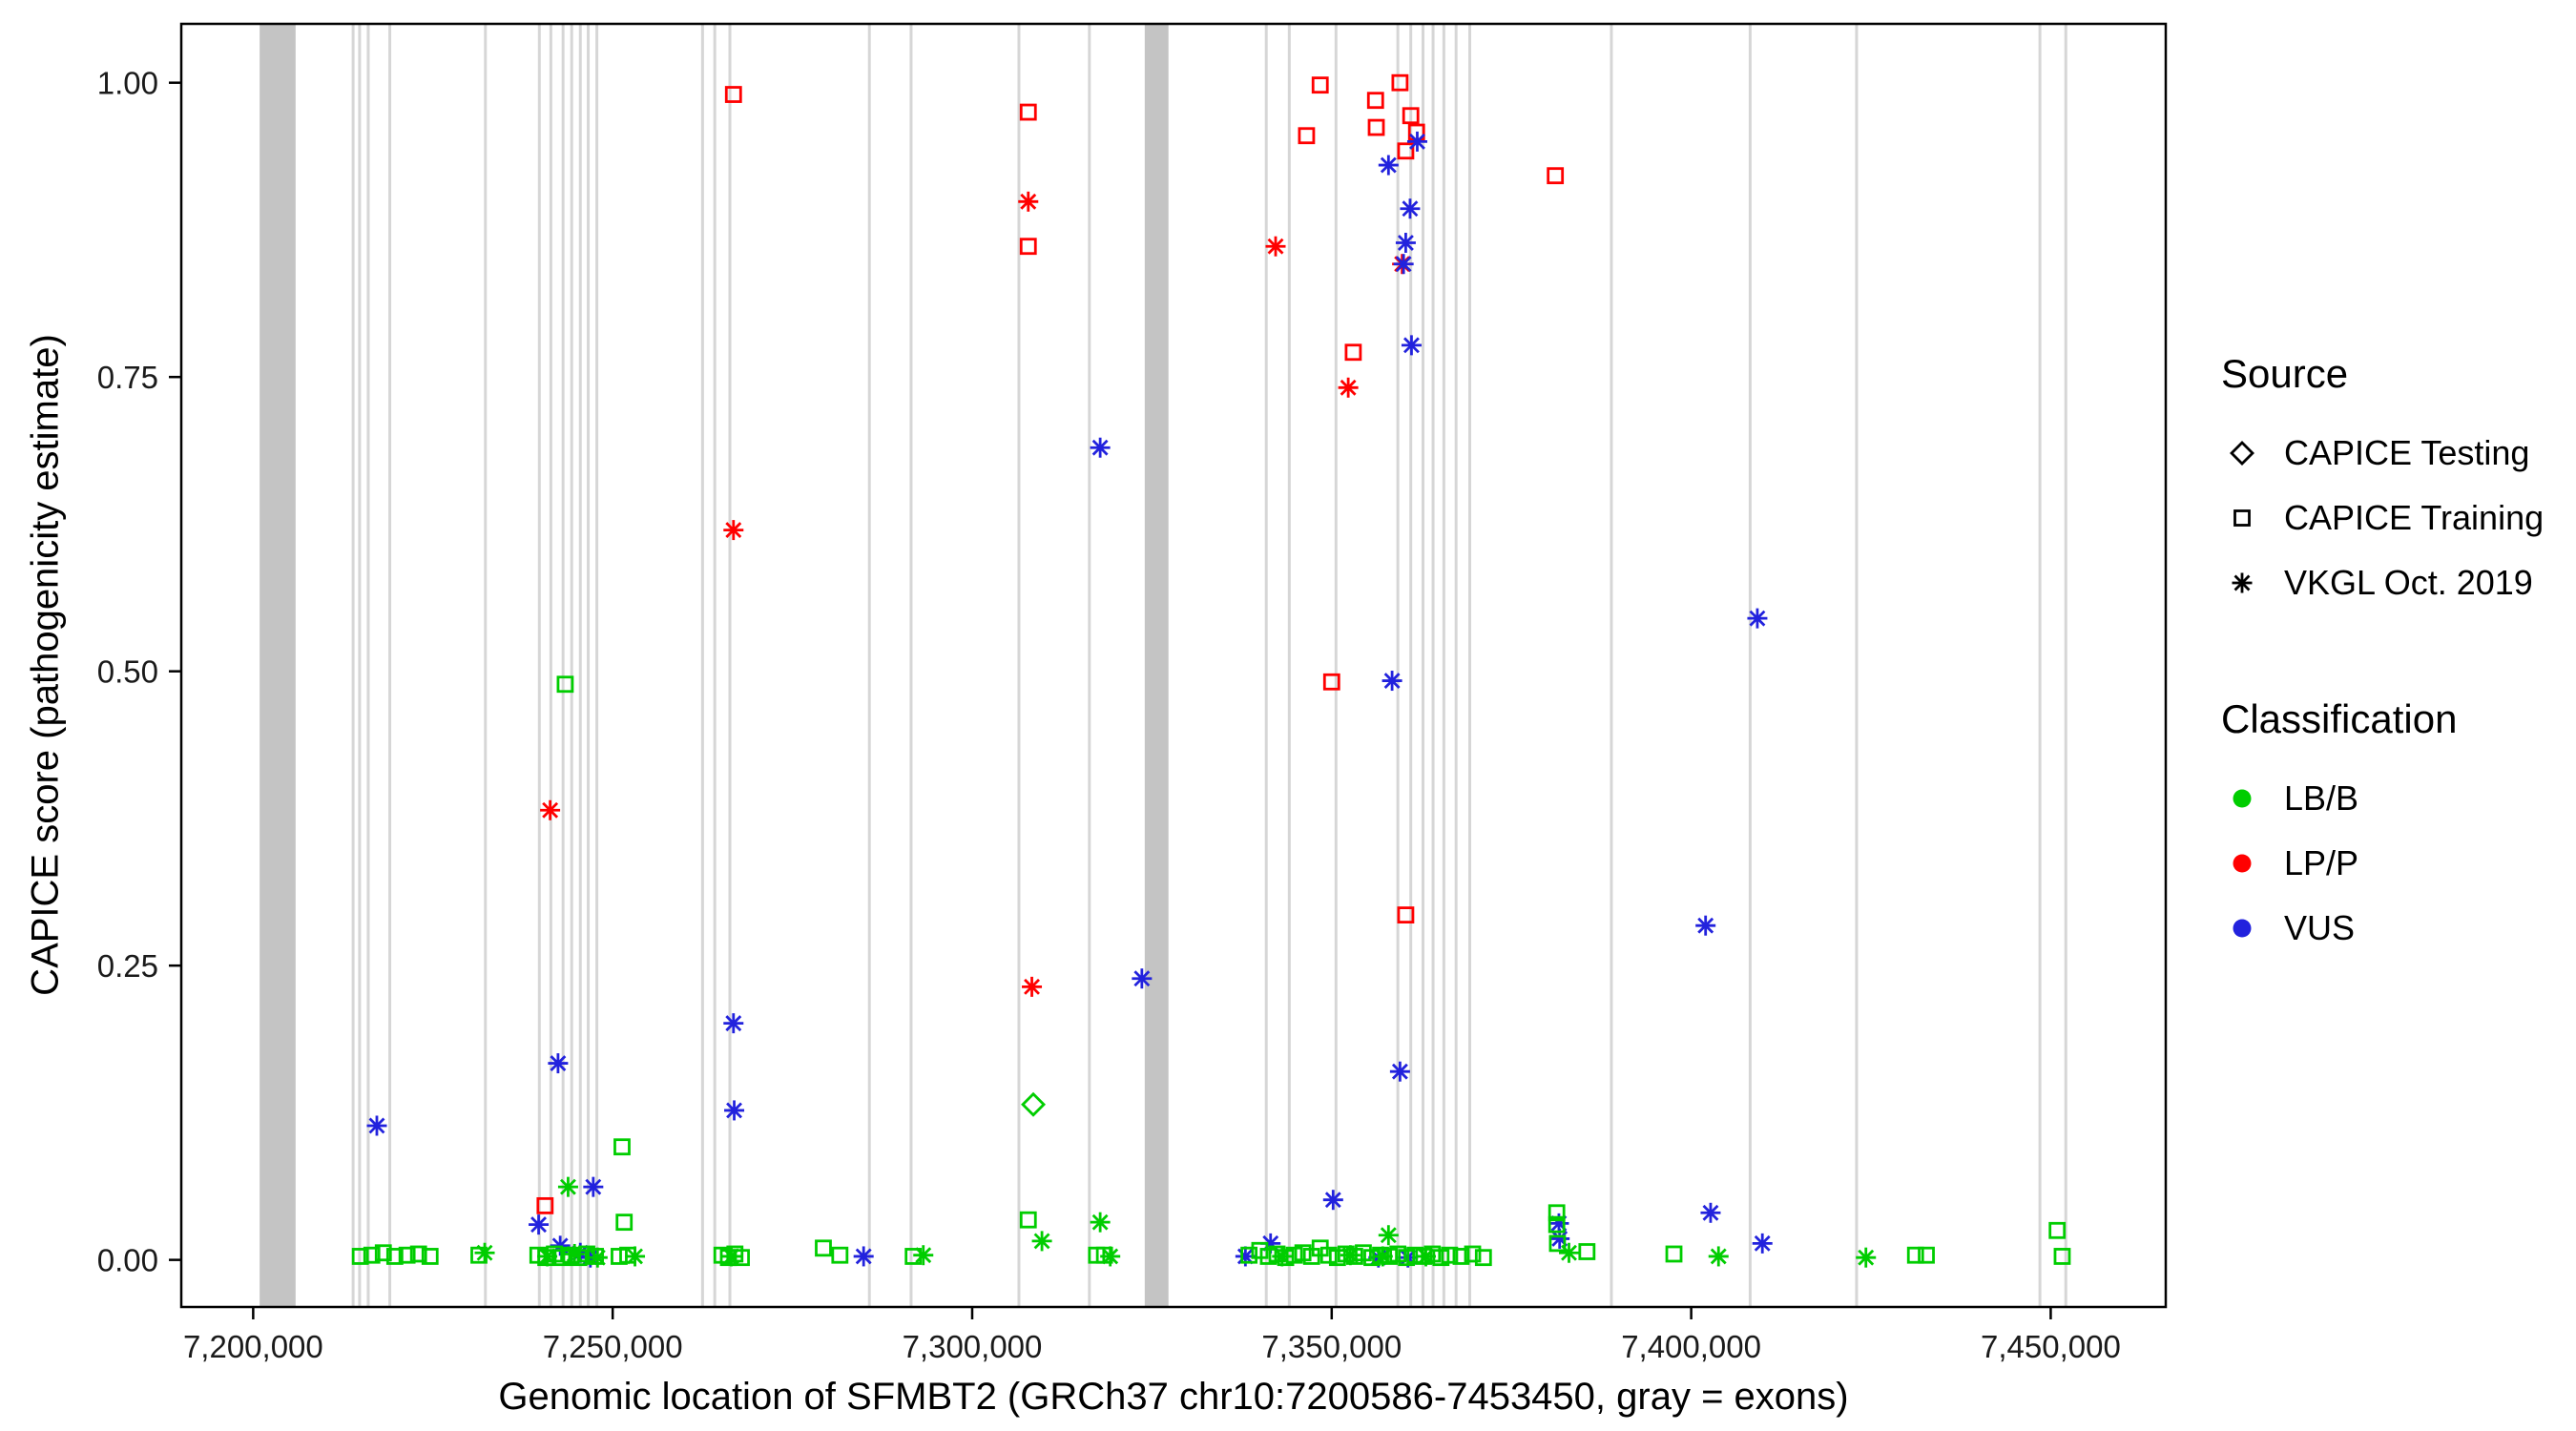 The height and width of the screenshot is (1431, 2576). Describe the element at coordinates (2051, 1346) in the screenshot. I see `x-tick-label: 7,450,000` at that location.